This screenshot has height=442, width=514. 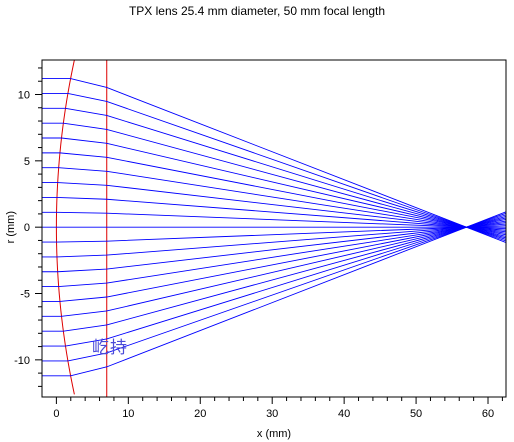 I want to click on y-tick-label: 10, so click(x=24, y=95).